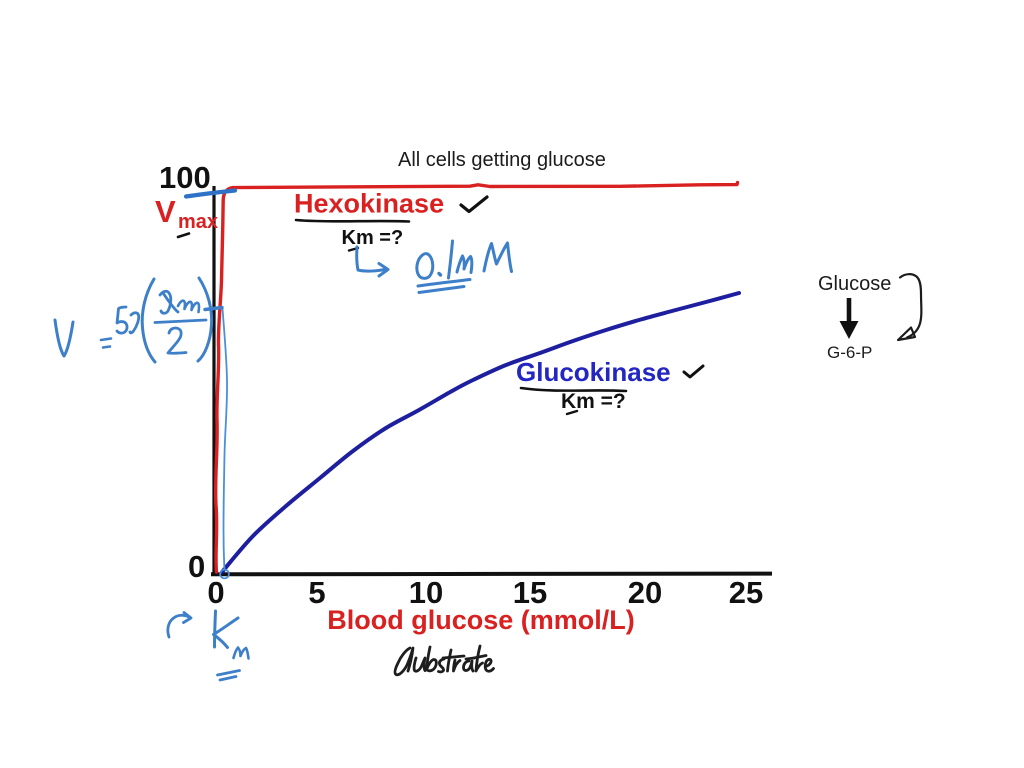 This screenshot has width=1024, height=768. I want to click on svg-text: 20, so click(645, 592).